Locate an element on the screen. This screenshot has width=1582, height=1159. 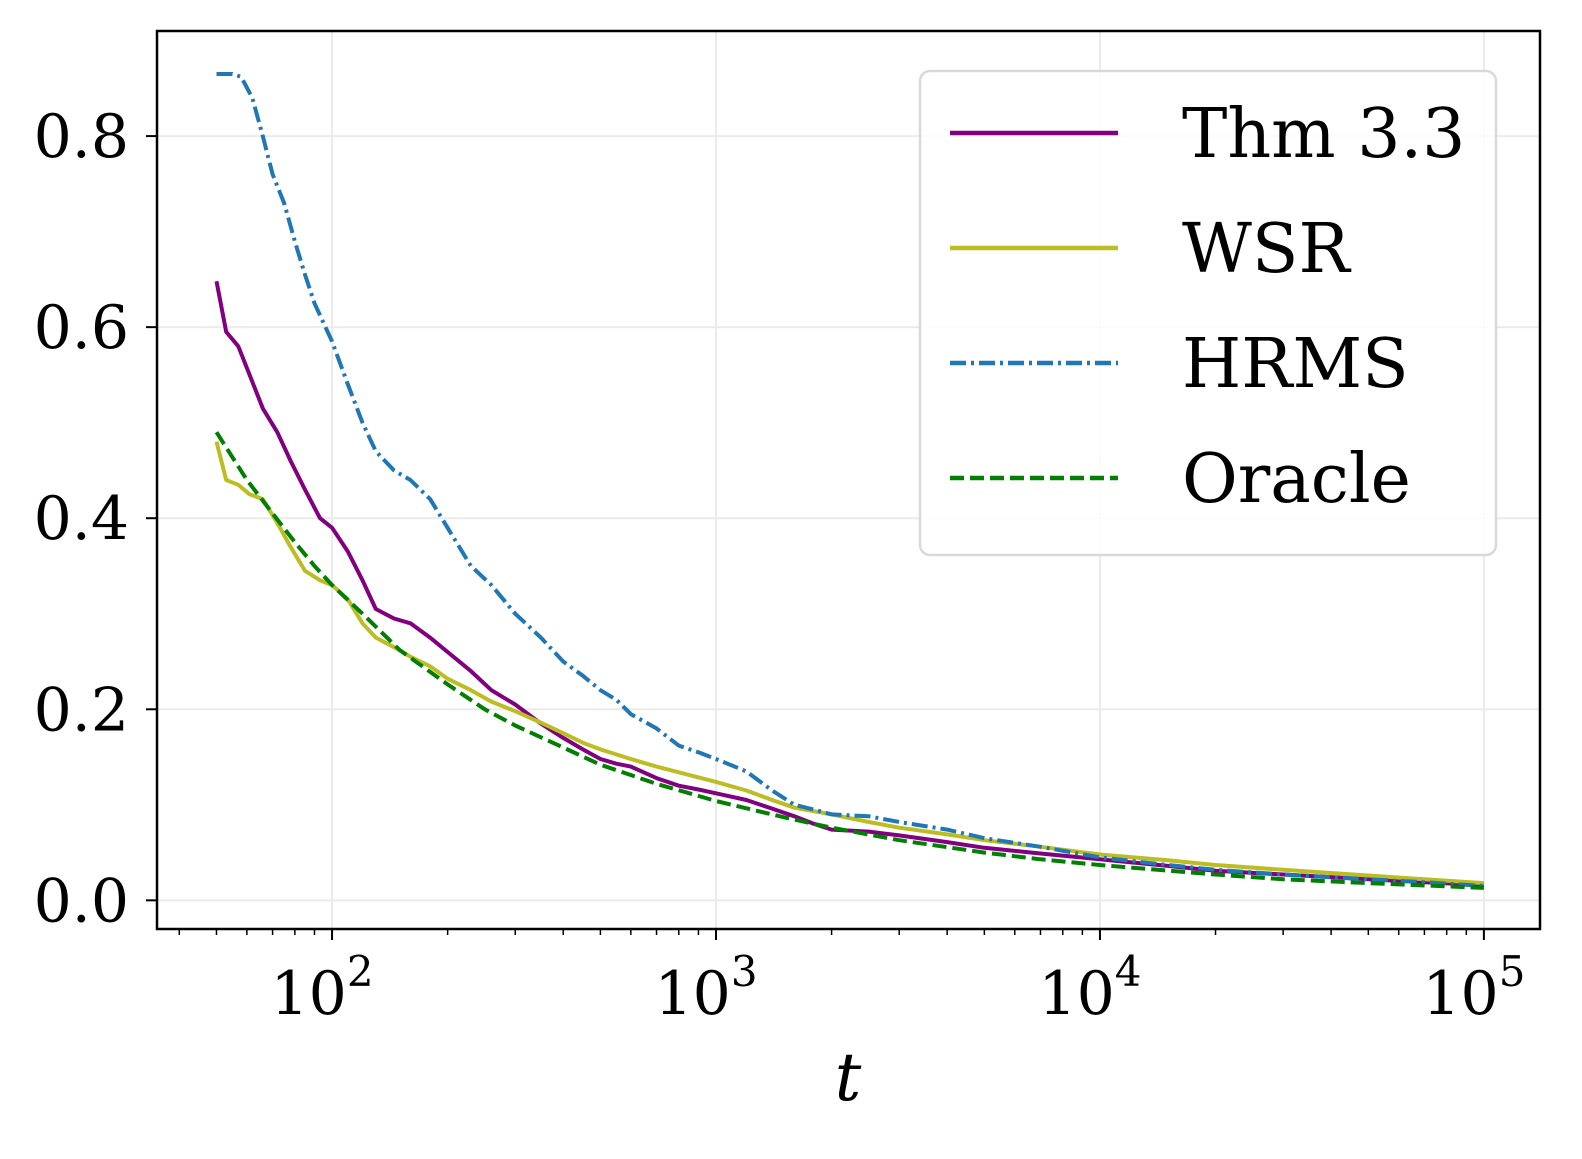
legend-label: Oracle is located at coordinates (1296, 479).